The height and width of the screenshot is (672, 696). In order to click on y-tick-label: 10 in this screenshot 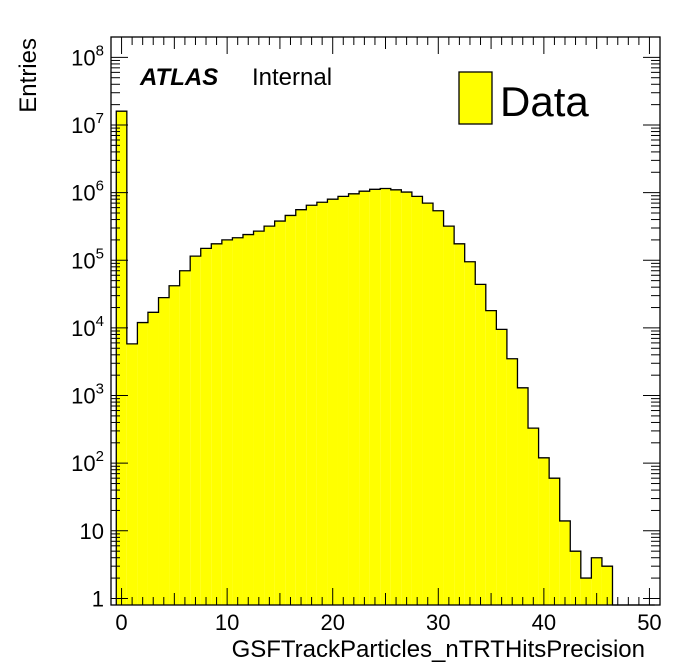, I will do `click(92, 531)`.